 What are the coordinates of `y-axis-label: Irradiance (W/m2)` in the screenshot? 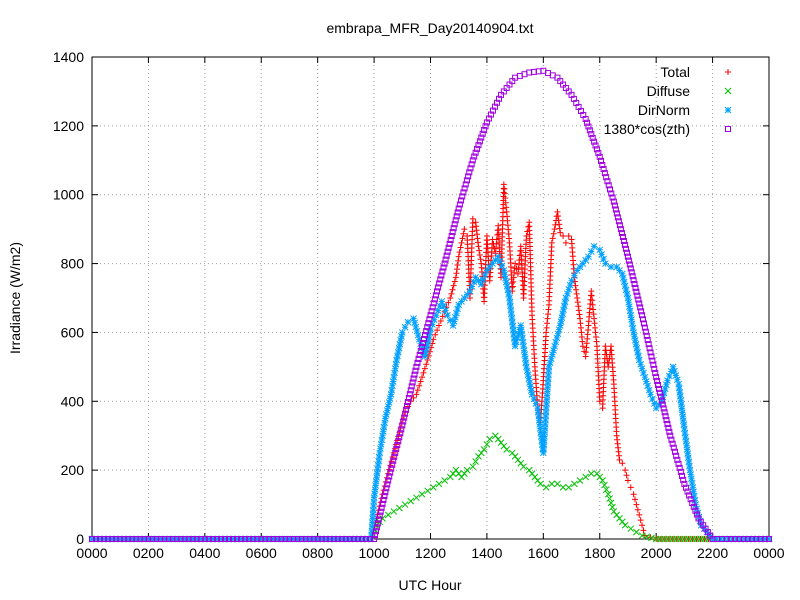 It's located at (15, 298).